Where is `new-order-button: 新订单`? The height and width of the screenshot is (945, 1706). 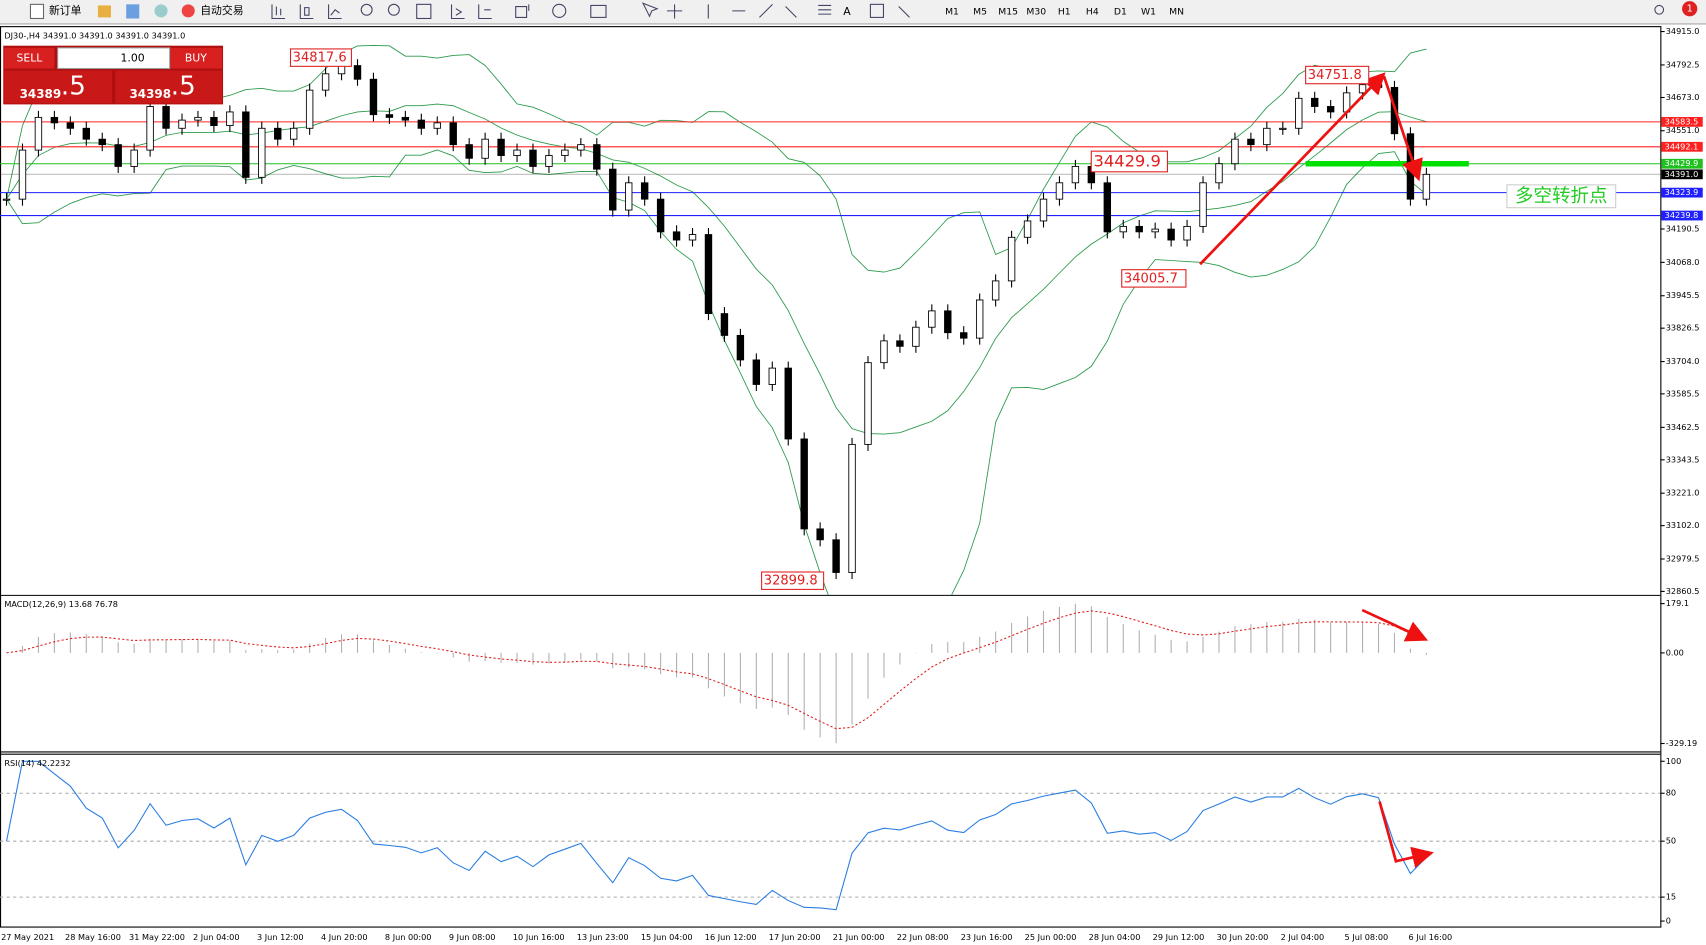
new-order-button: 新订单 is located at coordinates (65, 10).